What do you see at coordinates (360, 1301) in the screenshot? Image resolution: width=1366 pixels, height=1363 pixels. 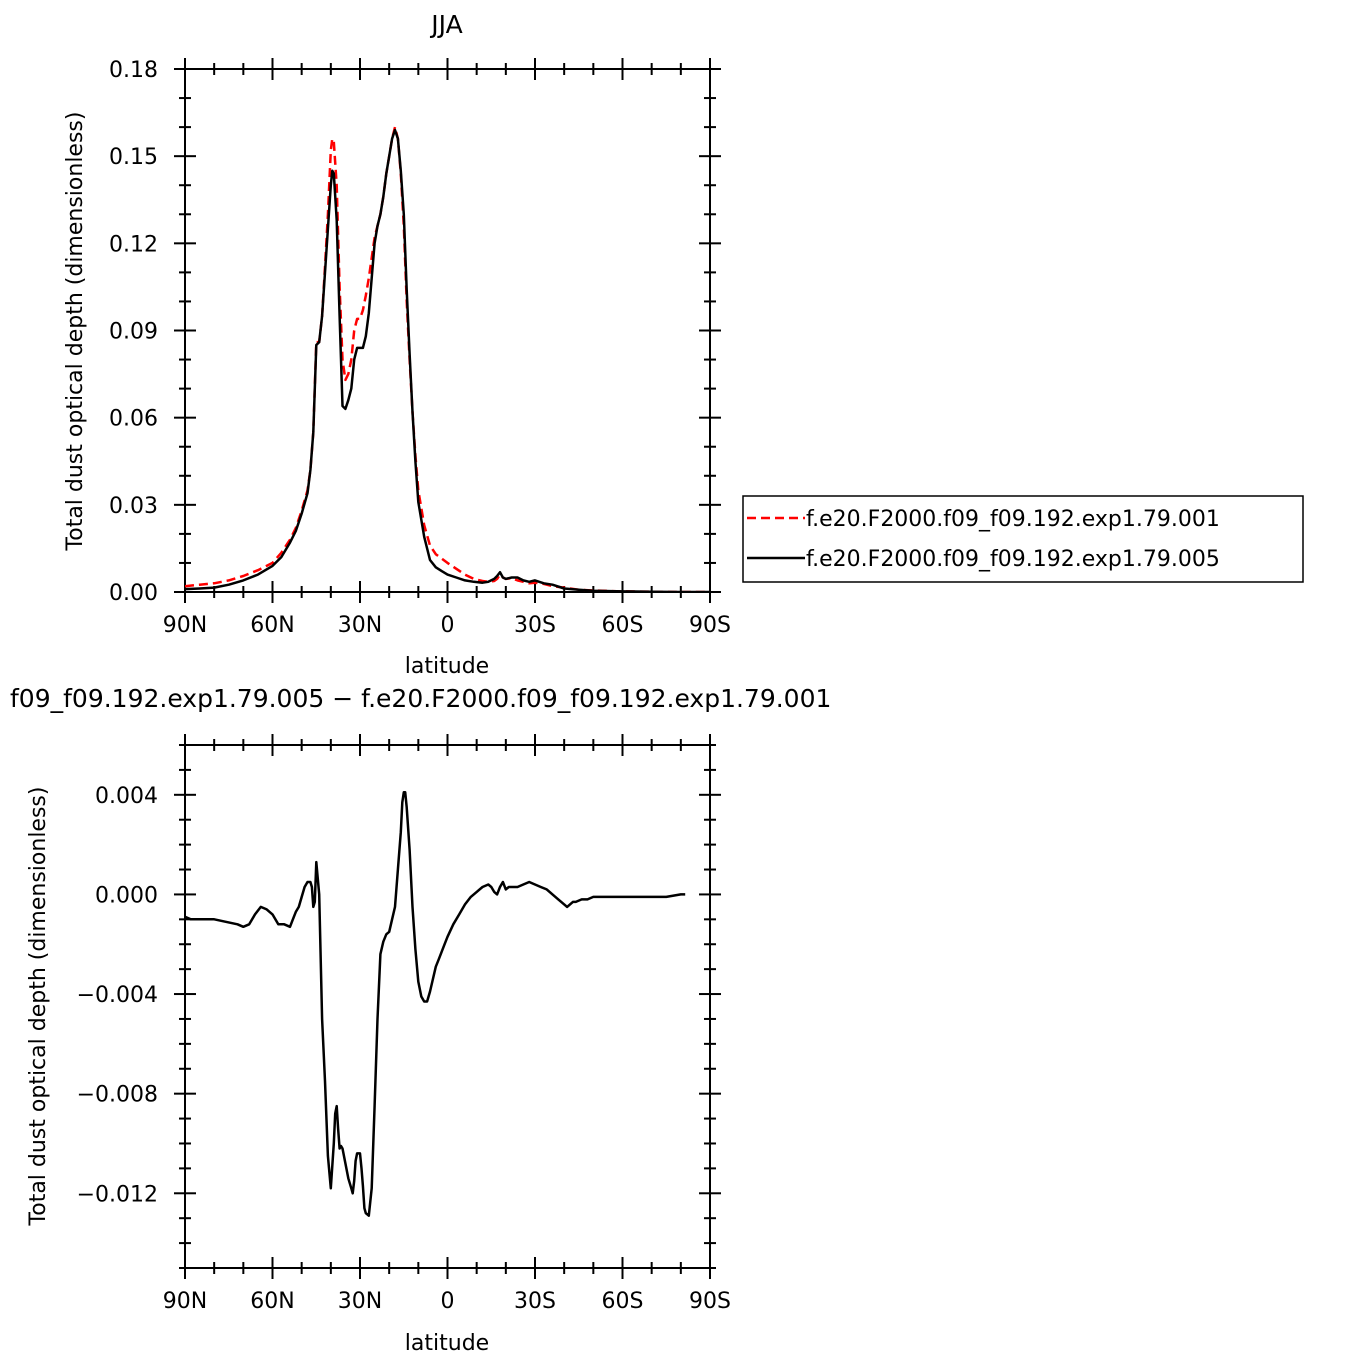 I see `bottom-x-tick-label: 30N` at bounding box center [360, 1301].